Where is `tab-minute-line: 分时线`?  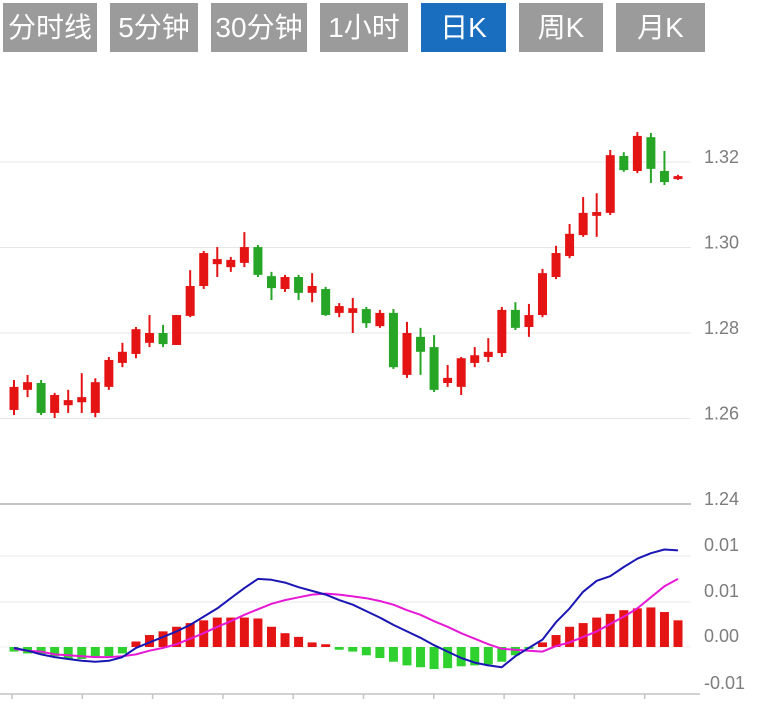 tab-minute-line: 分时线 is located at coordinates (50, 27).